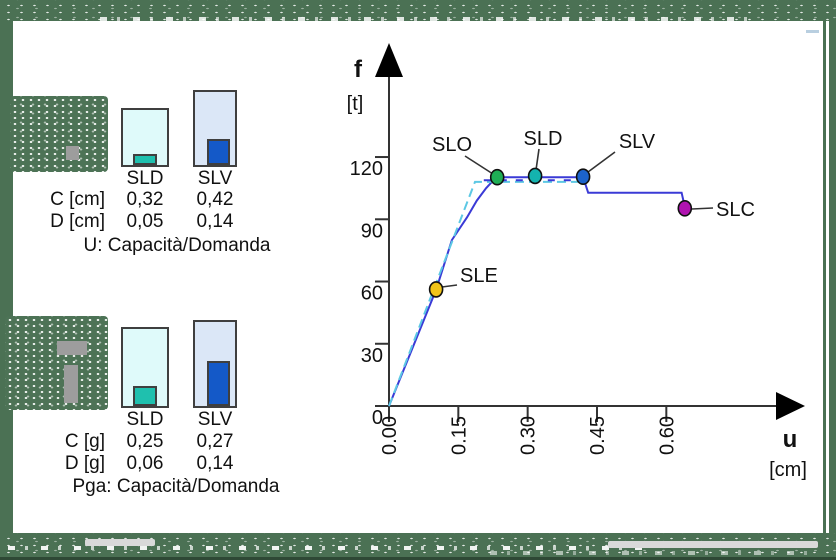 The width and height of the screenshot is (836, 560). I want to click on x-tick-label: 0.30, so click(529, 435).